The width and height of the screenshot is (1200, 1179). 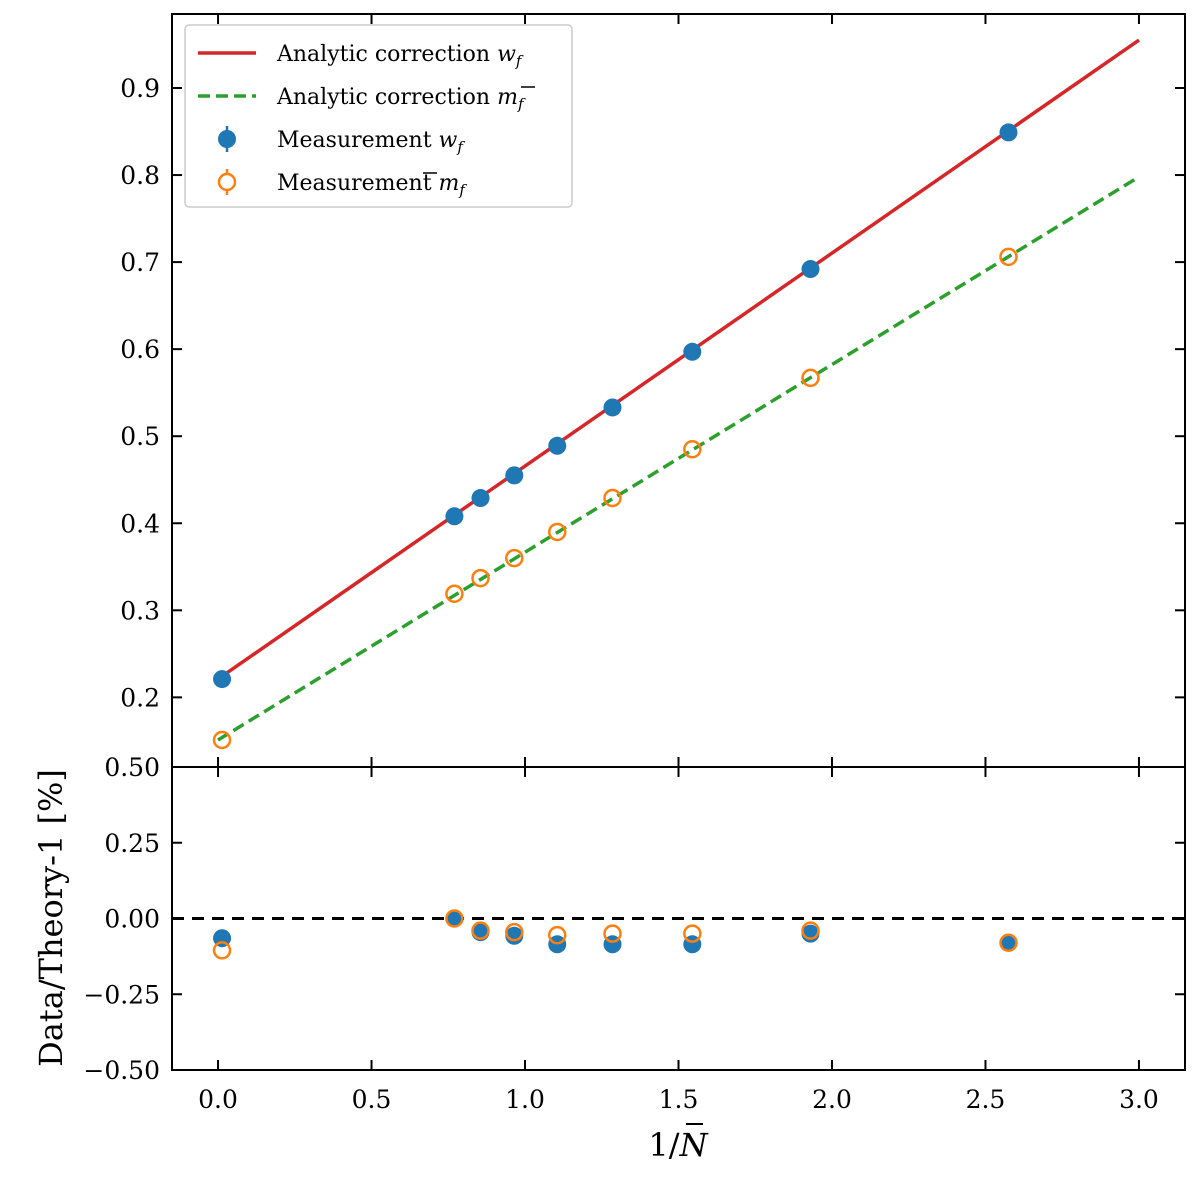 I want to click on residual-ytick-label: −0.50, so click(x=121, y=1070).